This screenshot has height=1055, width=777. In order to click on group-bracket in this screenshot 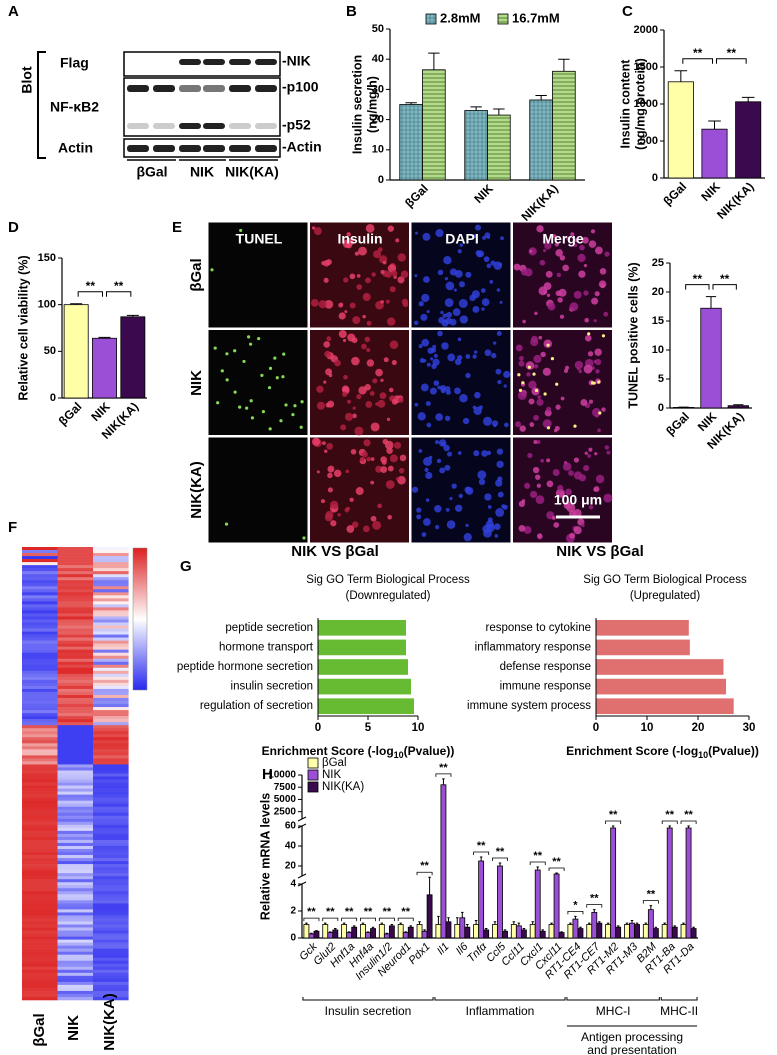, I will do `click(500, 999)`.